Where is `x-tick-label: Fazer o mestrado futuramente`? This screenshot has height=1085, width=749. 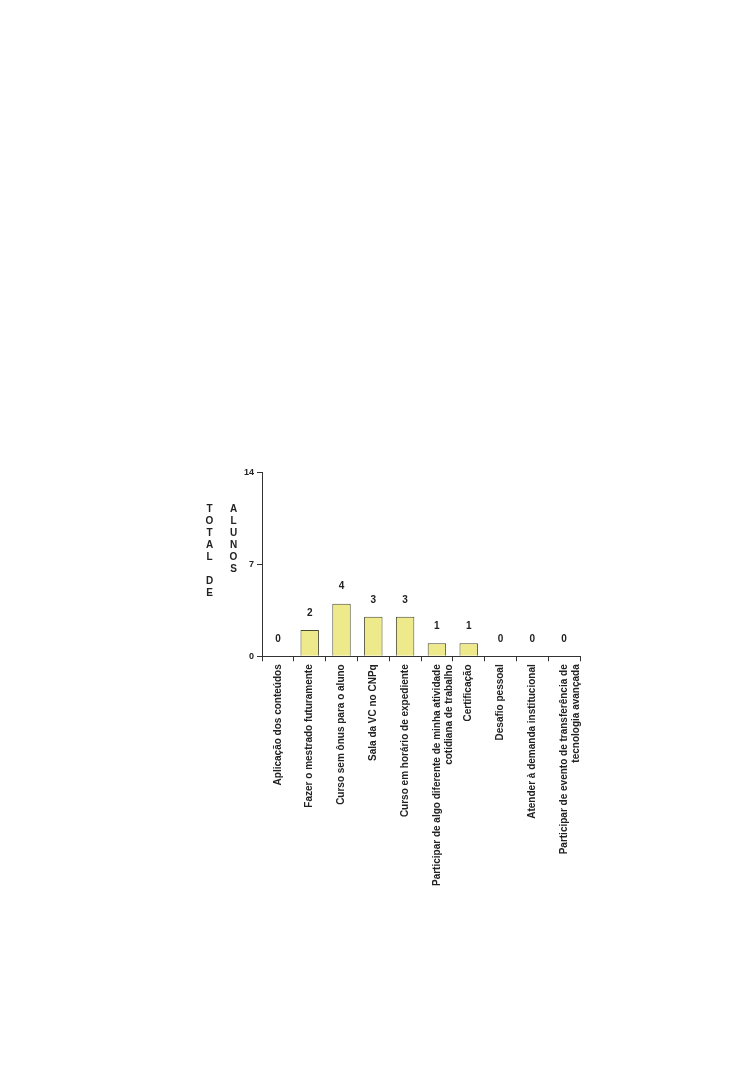 x-tick-label: Fazer o mestrado futuramente is located at coordinates (309, 735).